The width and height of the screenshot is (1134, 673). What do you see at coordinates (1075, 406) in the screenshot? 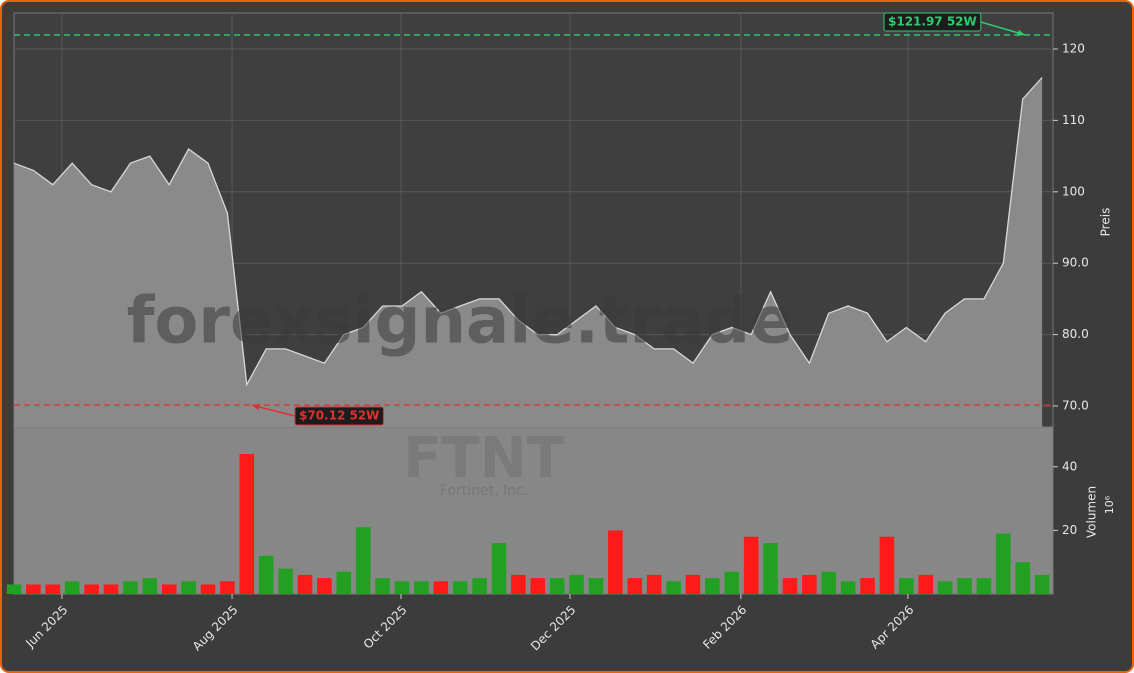
I see `y-tick-label: 70.0` at bounding box center [1075, 406].